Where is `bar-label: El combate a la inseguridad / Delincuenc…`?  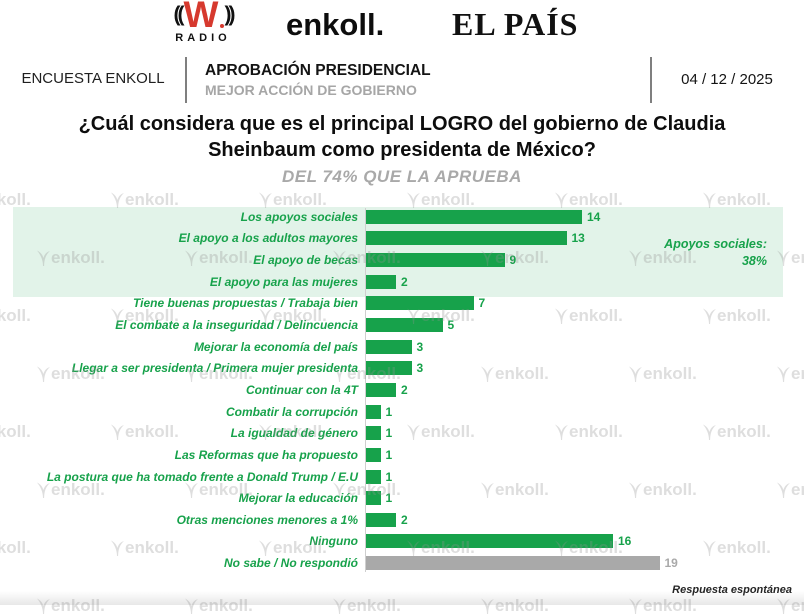 bar-label: El combate a la inseguridad / Delincuenc… is located at coordinates (236, 325).